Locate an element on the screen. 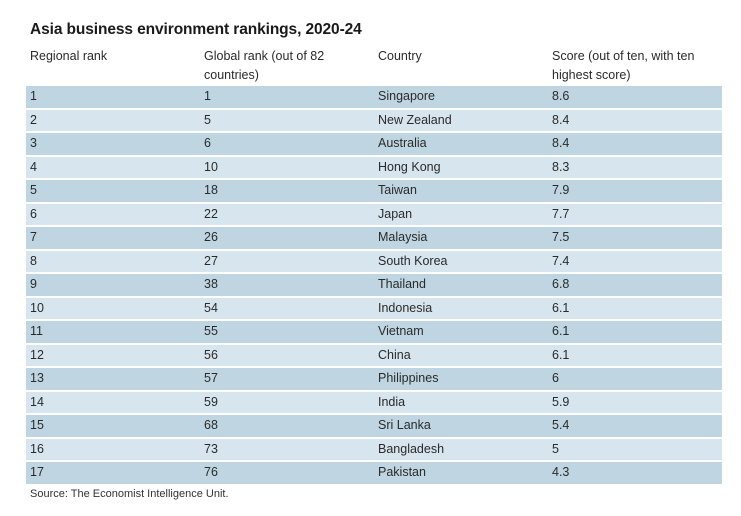 The image size is (741, 516). cell-regional-rank: 2 is located at coordinates (33, 119).